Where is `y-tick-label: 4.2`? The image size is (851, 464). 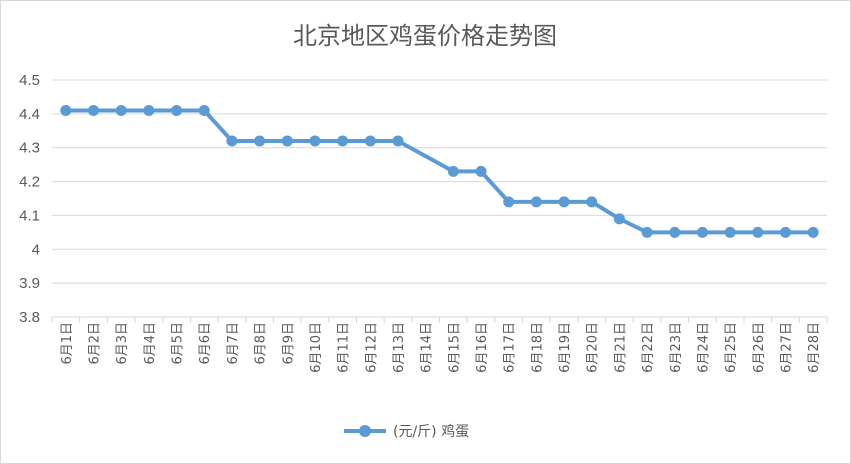 y-tick-label: 4.2 is located at coordinates (29, 182).